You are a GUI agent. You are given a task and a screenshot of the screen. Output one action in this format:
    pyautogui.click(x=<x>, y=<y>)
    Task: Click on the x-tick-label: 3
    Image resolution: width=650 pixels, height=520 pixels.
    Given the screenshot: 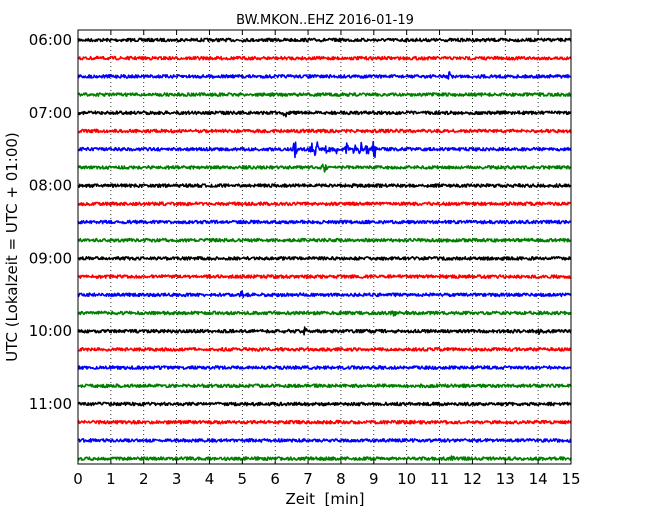 What is the action you would take?
    pyautogui.click(x=177, y=479)
    